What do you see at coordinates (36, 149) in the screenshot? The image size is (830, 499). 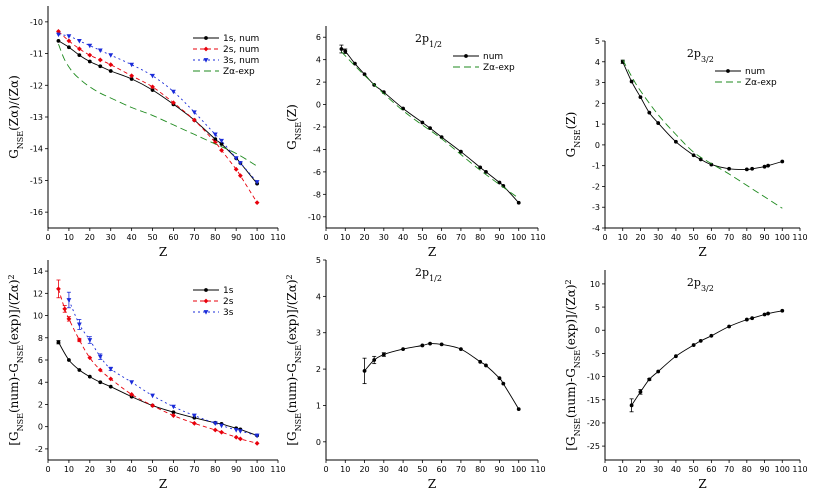 I see `y-tick-label: -14` at bounding box center [36, 149].